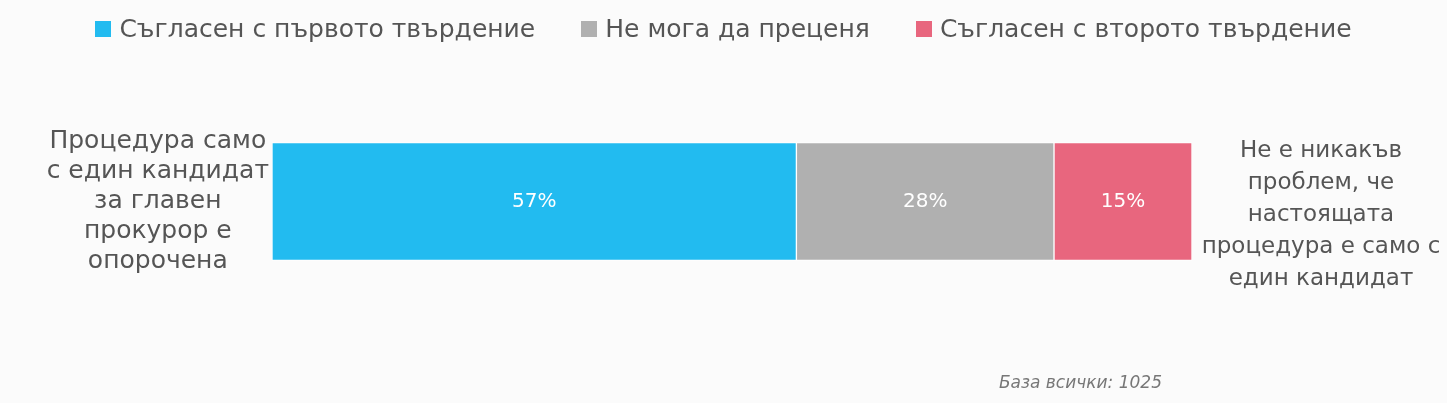  What do you see at coordinates (327, 28) in the screenshot?
I see `legend-label: Съгласен с първото твърдение` at bounding box center [327, 28].